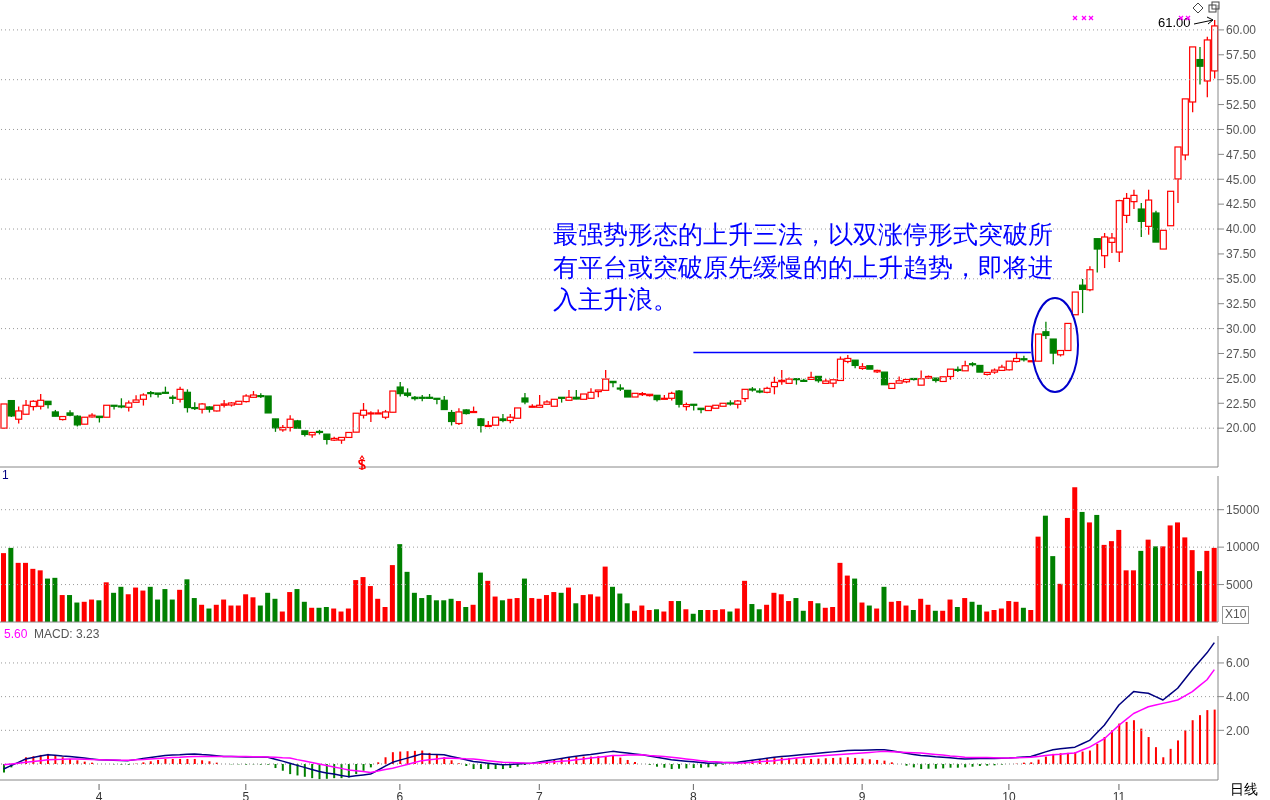 The width and height of the screenshot is (1270, 800). I want to click on y-tick-label: 55.00, so click(1241, 79).